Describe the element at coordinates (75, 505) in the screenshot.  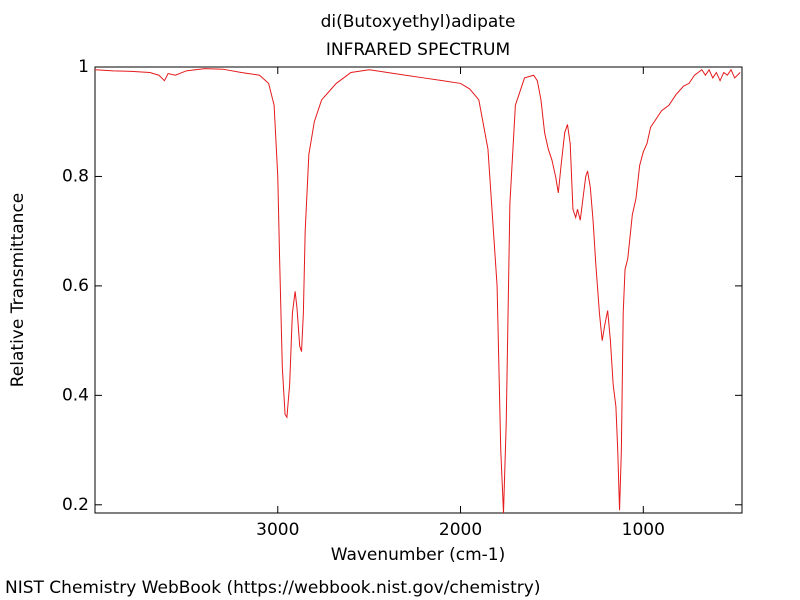
I see `y-tick-label: 0.2` at that location.